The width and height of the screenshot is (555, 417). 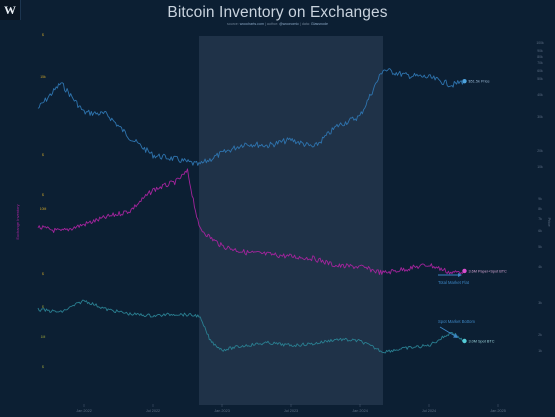 What do you see at coordinates (360, 411) in the screenshot?
I see `x-axis-tick-label: Jan 2024` at bounding box center [360, 411].